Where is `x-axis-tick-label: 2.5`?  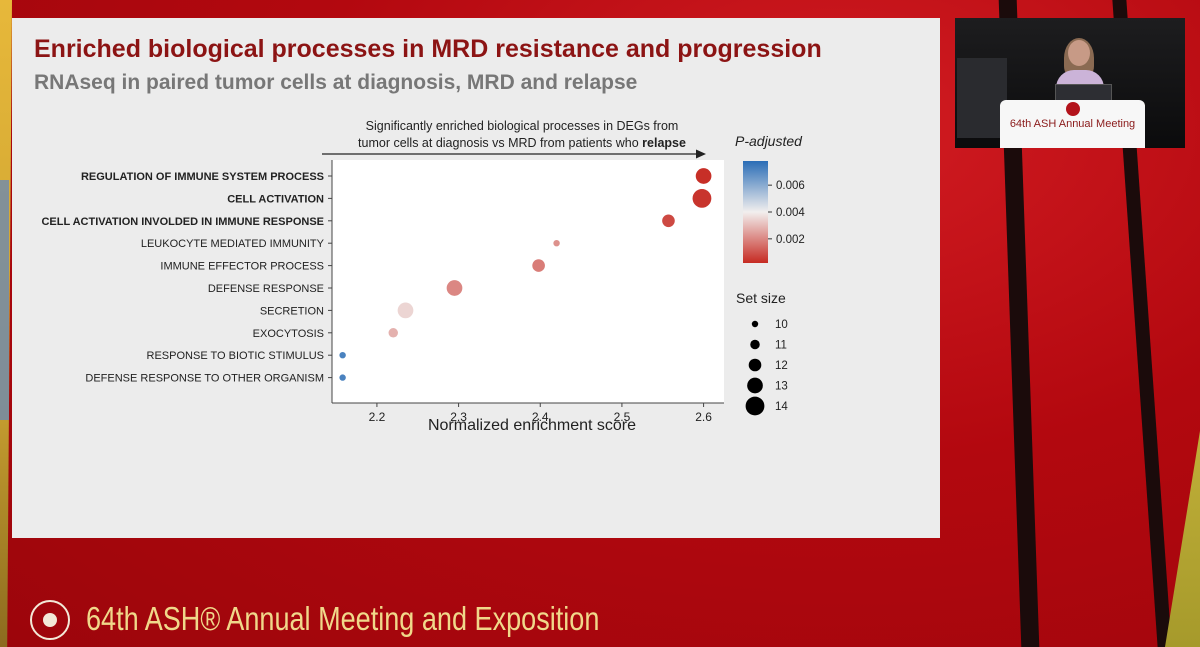 x-axis-tick-label: 2.5 is located at coordinates (622, 417).